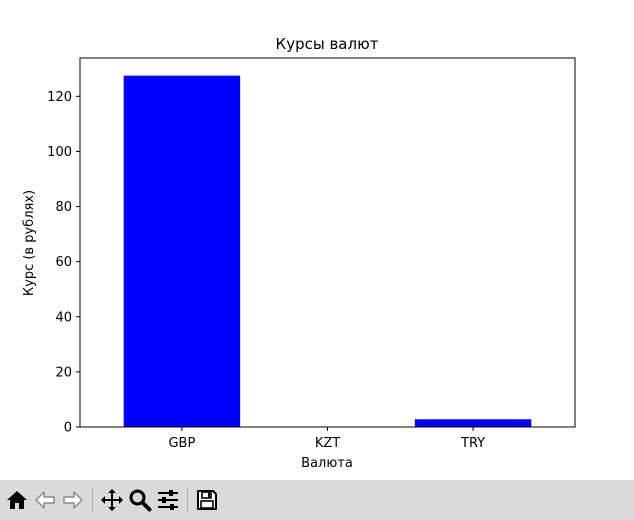 The image size is (634, 520). I want to click on chart-title: Курсы валют, so click(327, 44).